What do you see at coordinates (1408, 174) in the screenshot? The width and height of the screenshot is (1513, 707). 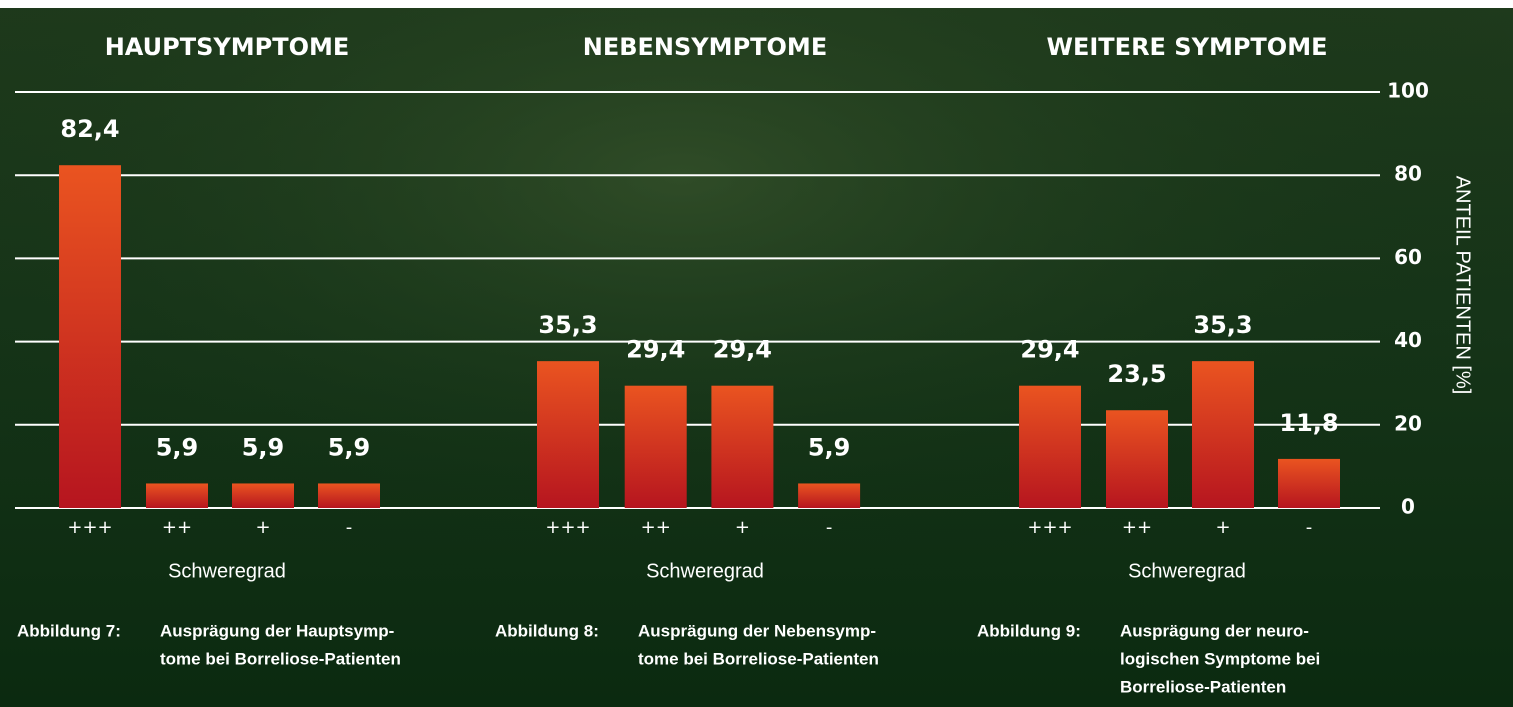 I see `y-tick-label: 80` at bounding box center [1408, 174].